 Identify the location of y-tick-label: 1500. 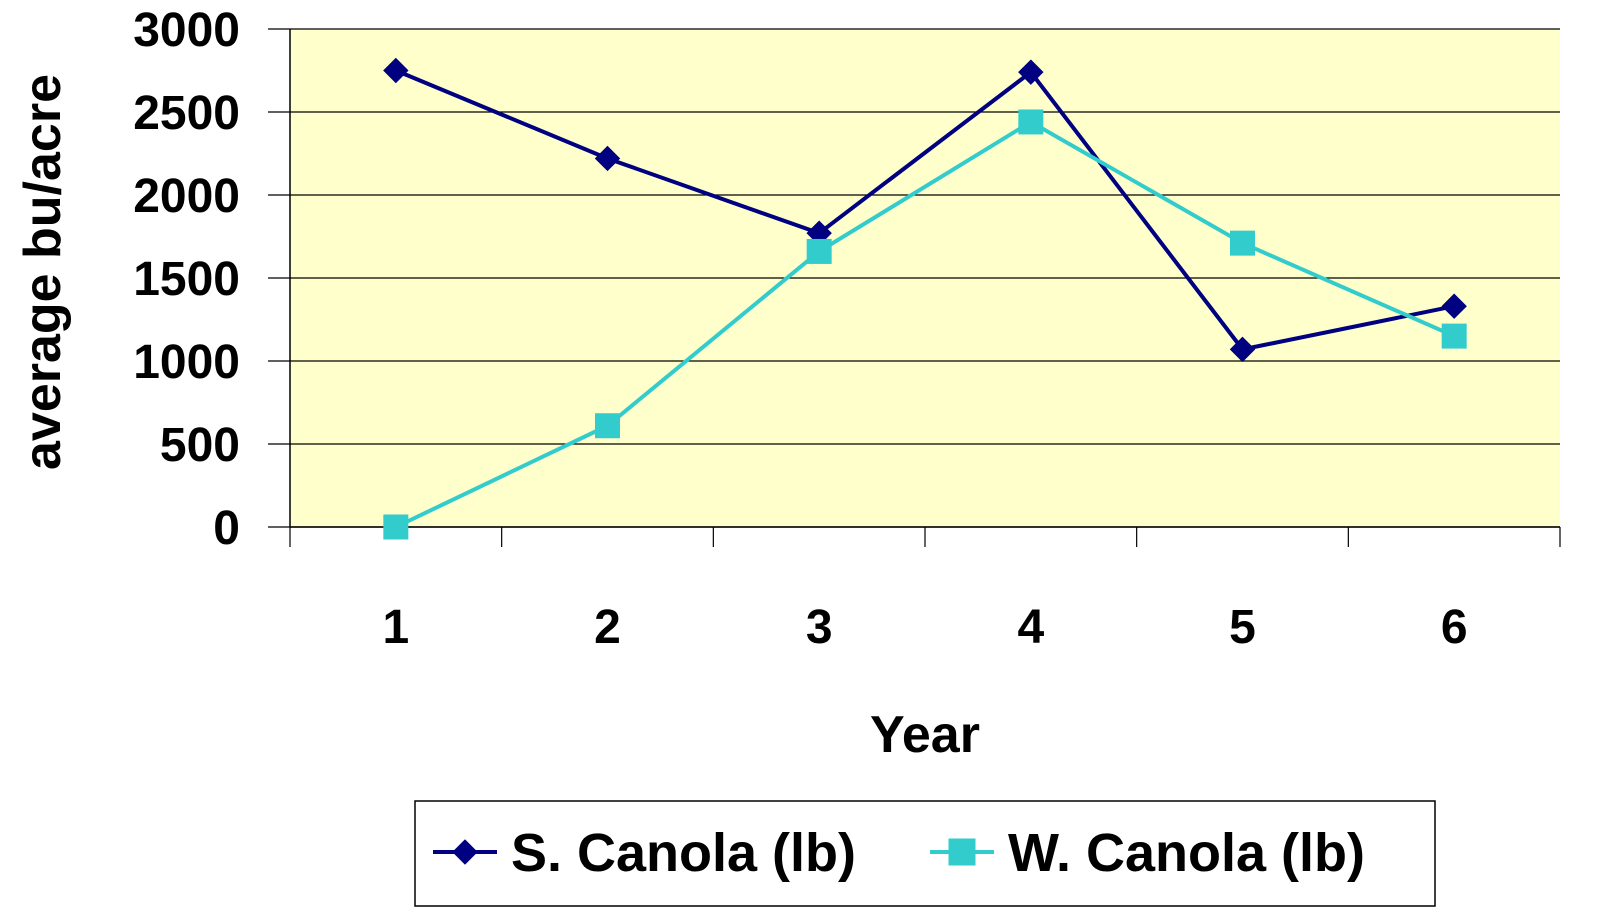
(186, 279).